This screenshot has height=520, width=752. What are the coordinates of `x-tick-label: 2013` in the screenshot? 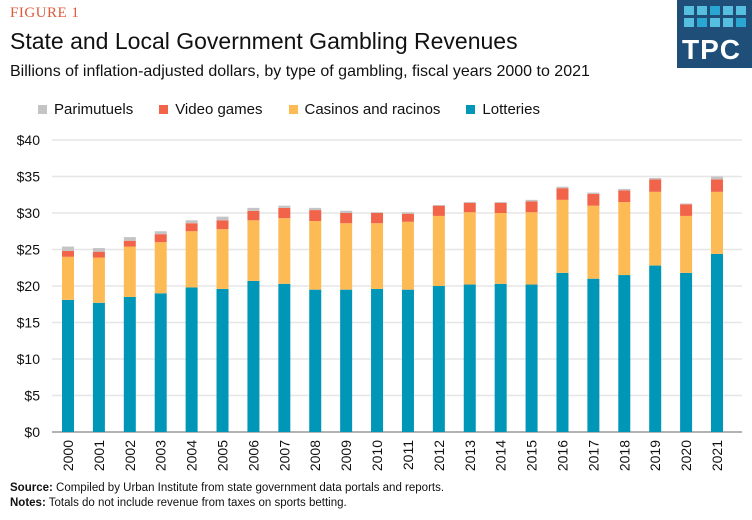 It's located at (470, 455).